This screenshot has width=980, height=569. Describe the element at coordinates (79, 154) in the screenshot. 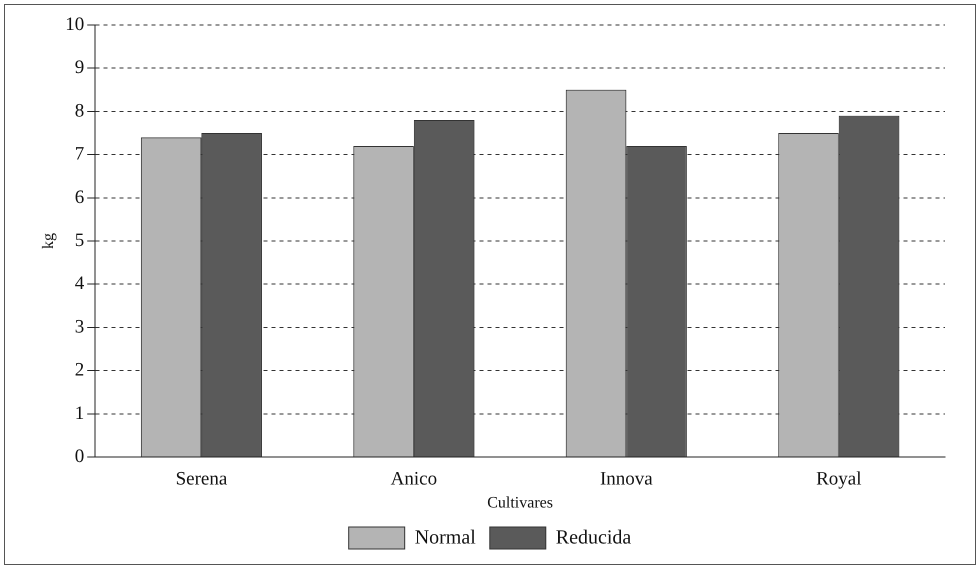

I see `y-tick-label: 7` at that location.